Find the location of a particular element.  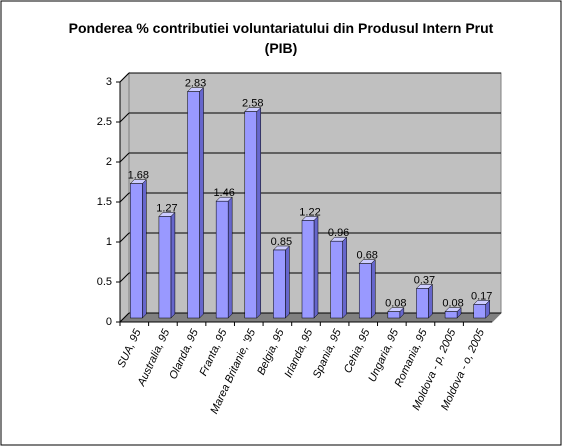

y-tick-label: 0.5 is located at coordinates (104, 282).